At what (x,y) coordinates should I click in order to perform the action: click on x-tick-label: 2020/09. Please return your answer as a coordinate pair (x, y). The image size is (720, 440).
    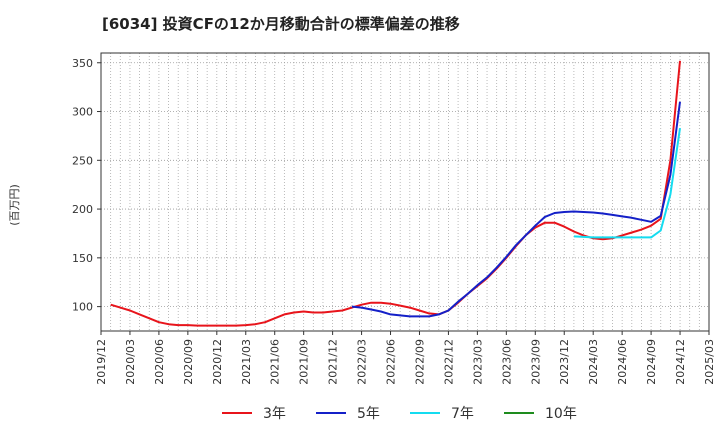
    Looking at the image, I should click on (188, 362).